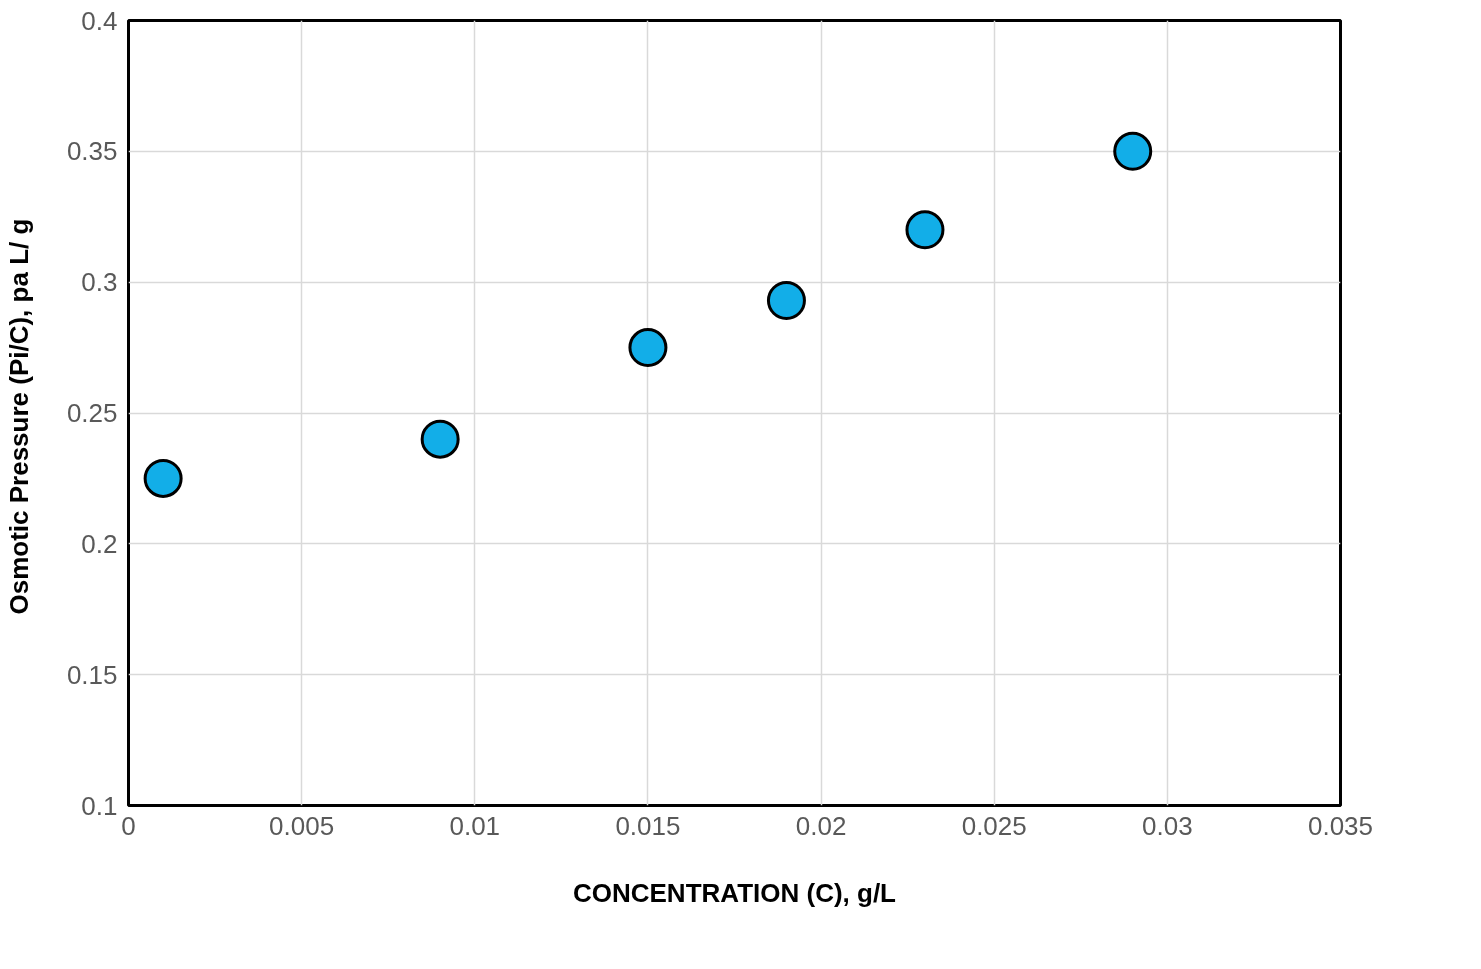 Image resolution: width=1481 pixels, height=969 pixels. I want to click on x-axis-title: CONCENTRATION (C), g/L, so click(734, 892).